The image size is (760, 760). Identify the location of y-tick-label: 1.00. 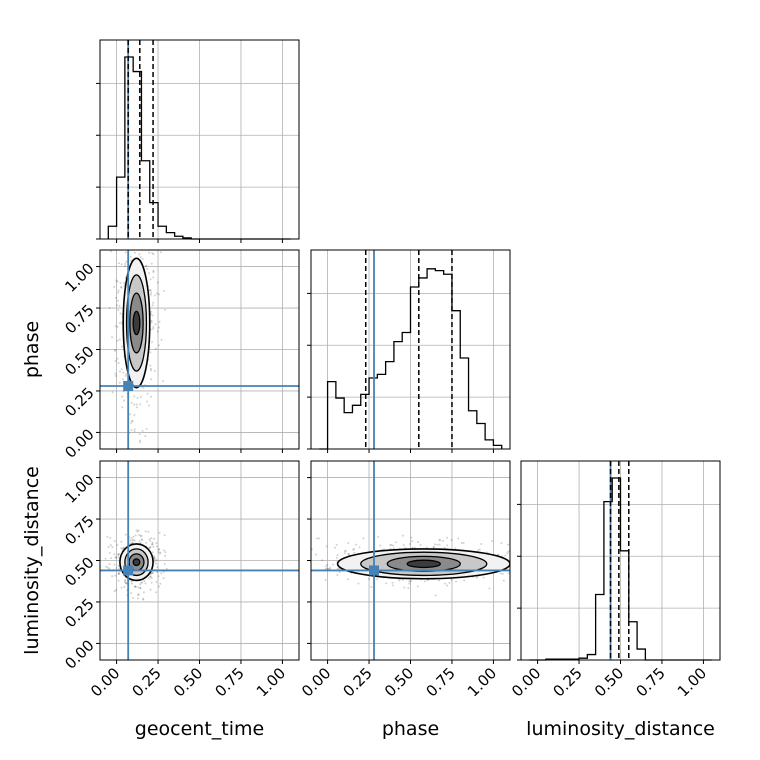
(79, 489).